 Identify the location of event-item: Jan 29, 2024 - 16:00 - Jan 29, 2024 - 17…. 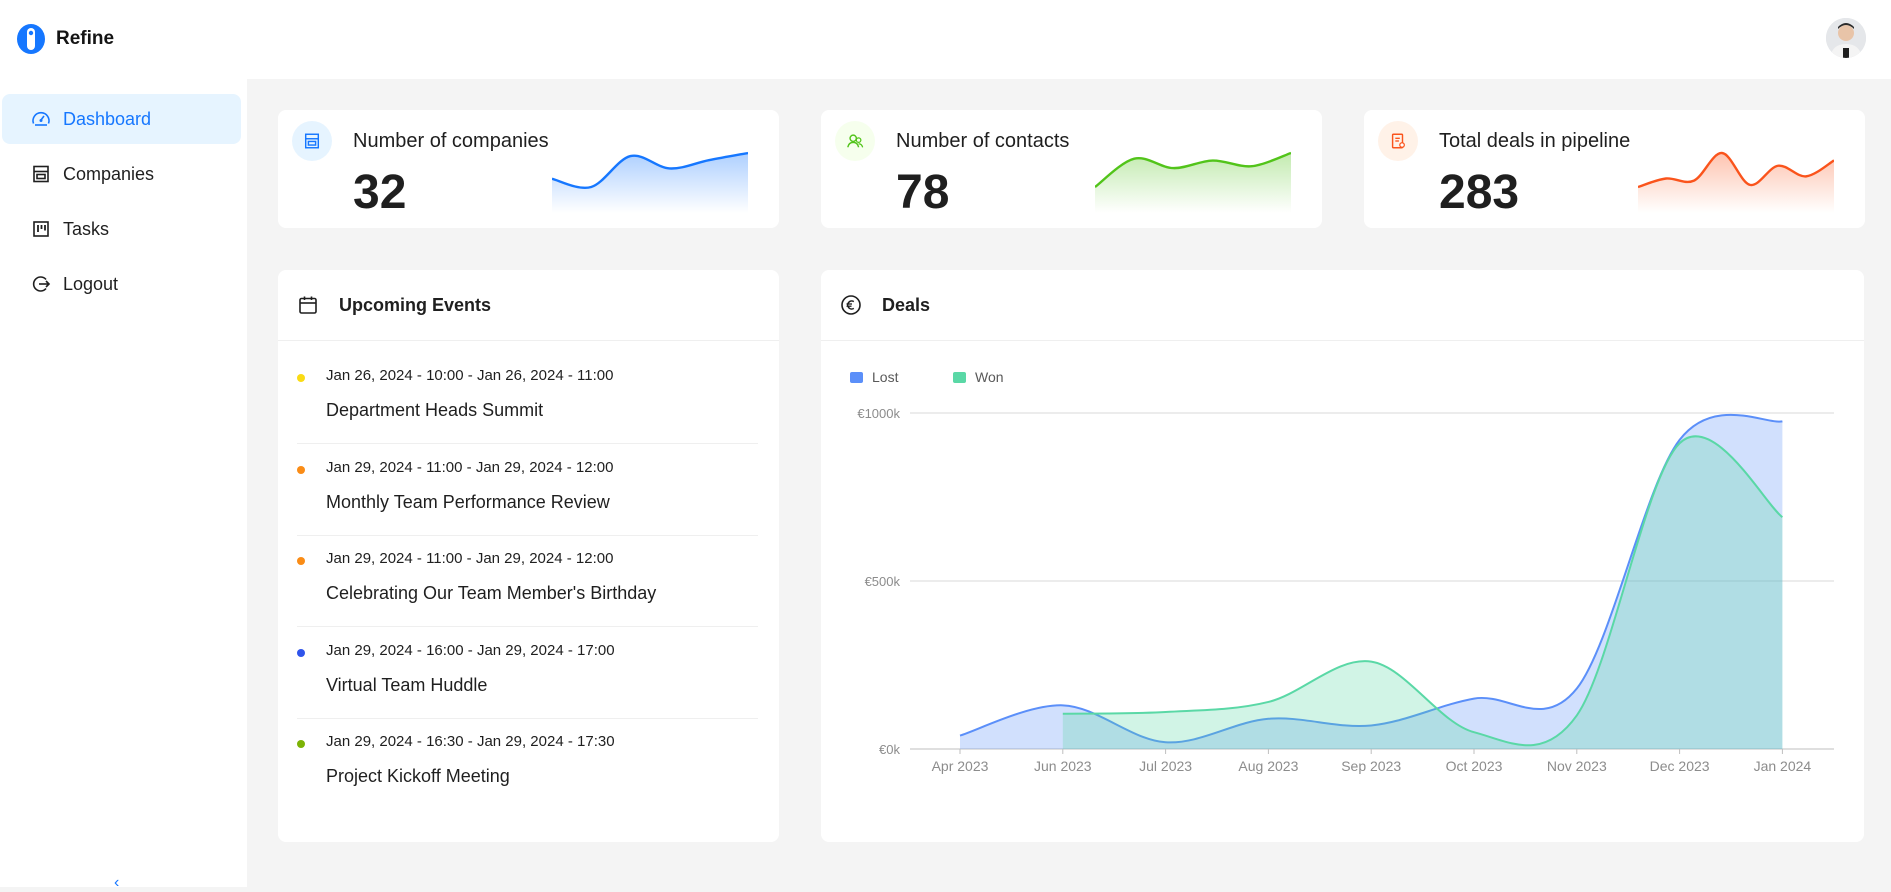
(527, 673).